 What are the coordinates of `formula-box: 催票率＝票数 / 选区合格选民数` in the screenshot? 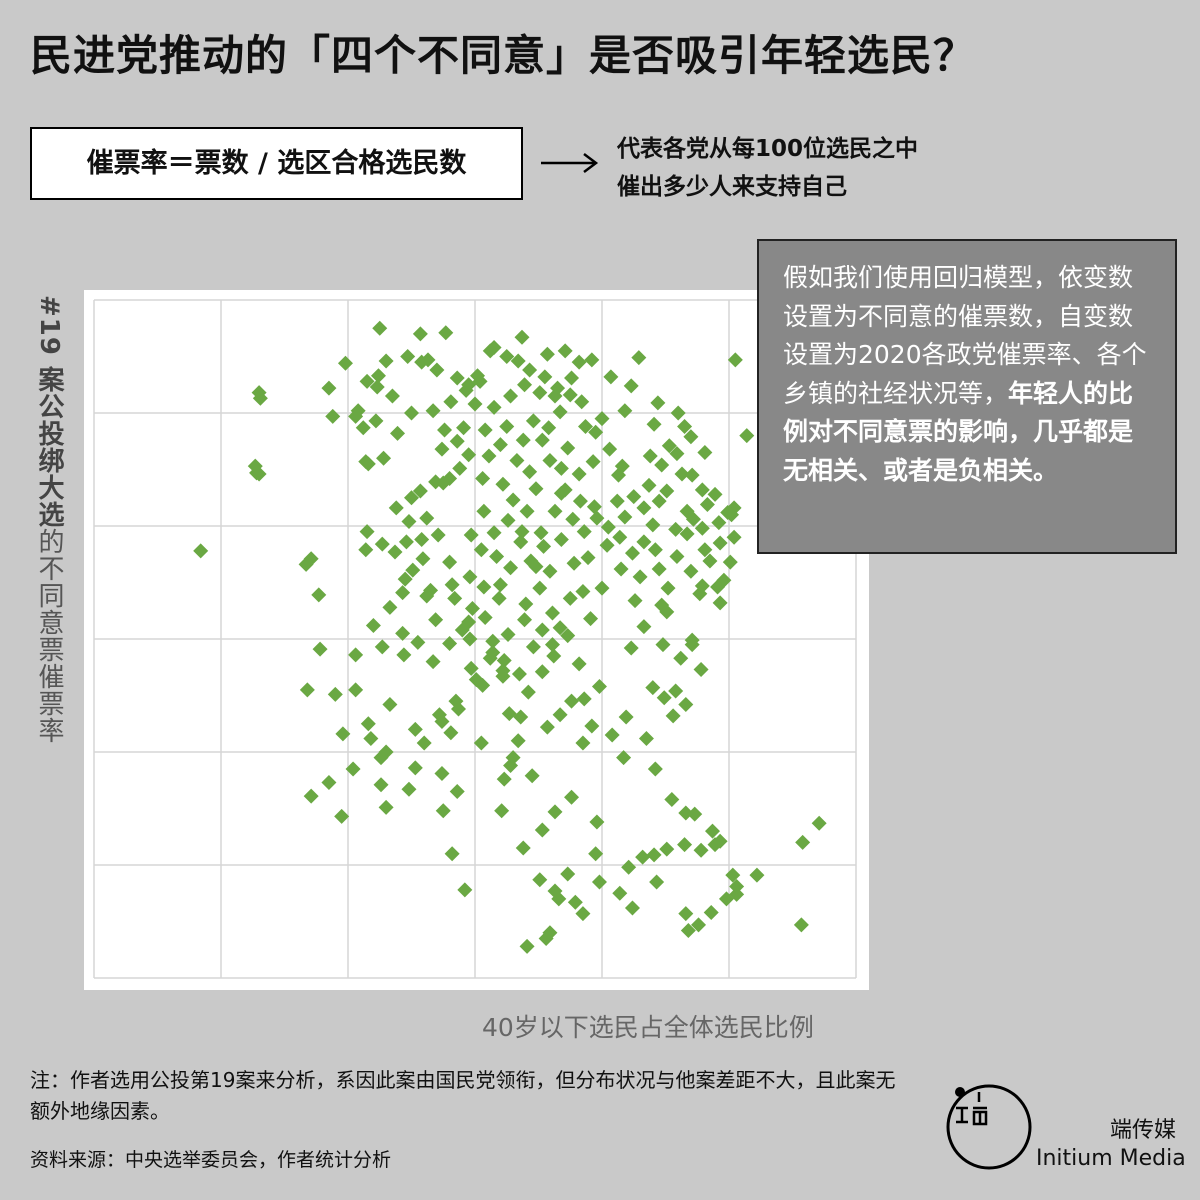 It's located at (276, 163).